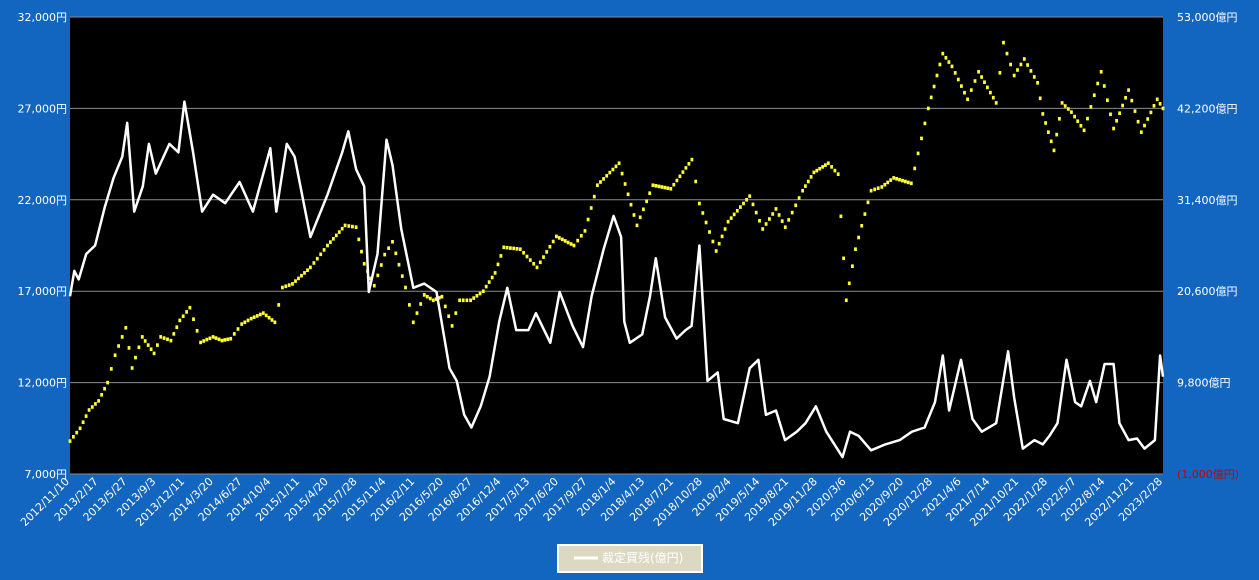  What do you see at coordinates (1208, 474) in the screenshot?
I see `right-tick-label: (1,000億円)` at bounding box center [1208, 474].